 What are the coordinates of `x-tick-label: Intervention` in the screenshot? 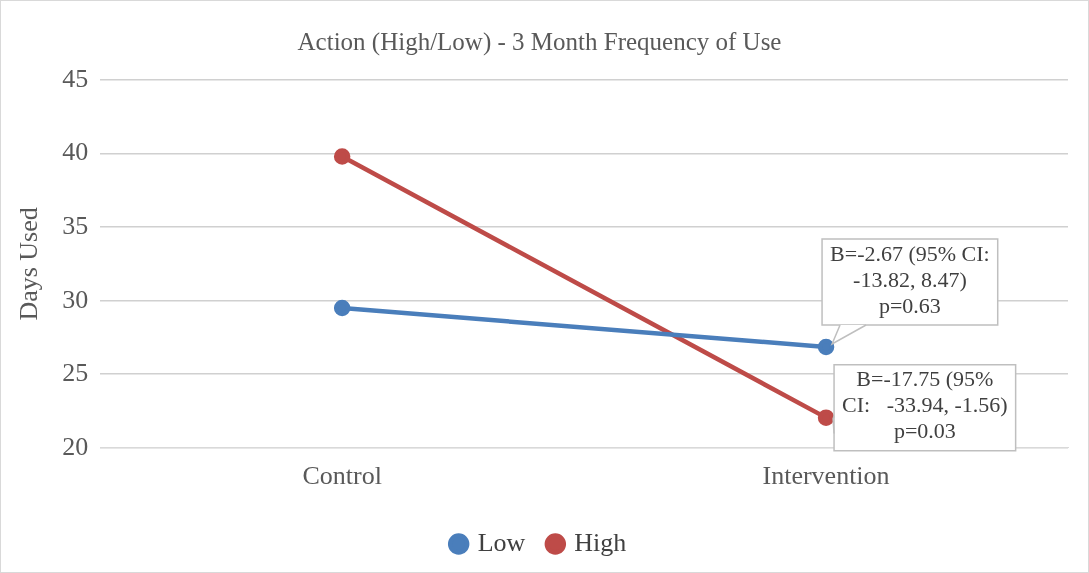 It's located at (826, 476).